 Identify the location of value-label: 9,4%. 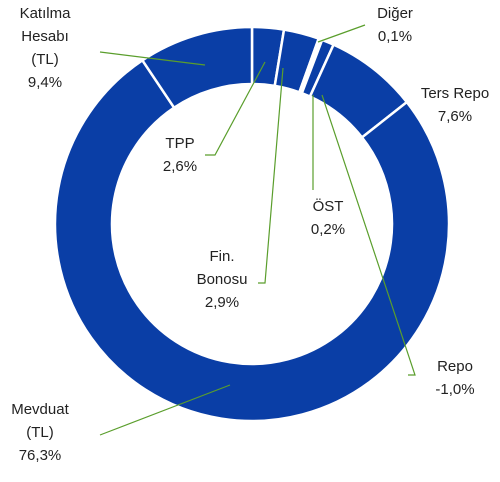
(45, 82).